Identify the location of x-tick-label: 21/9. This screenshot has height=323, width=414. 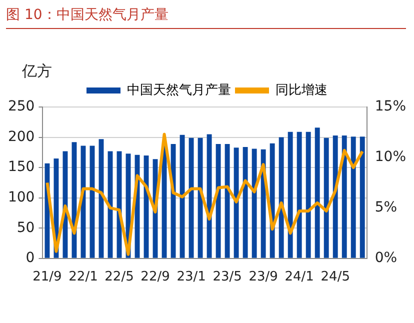
(47, 277).